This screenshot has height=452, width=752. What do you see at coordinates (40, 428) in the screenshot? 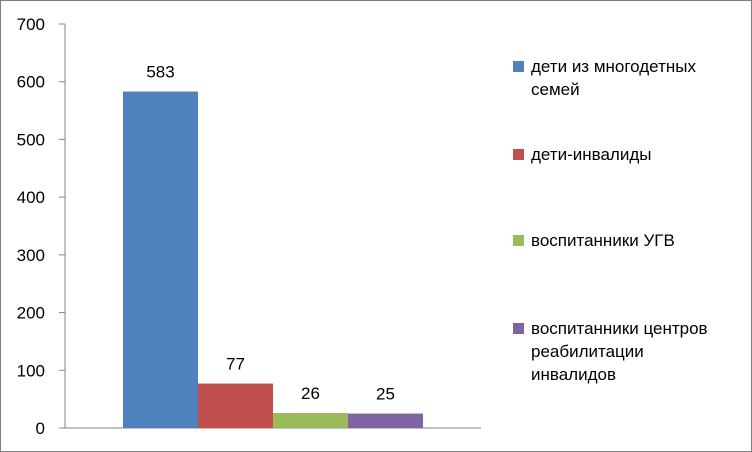
I see `y-tick-label: 0` at bounding box center [40, 428].